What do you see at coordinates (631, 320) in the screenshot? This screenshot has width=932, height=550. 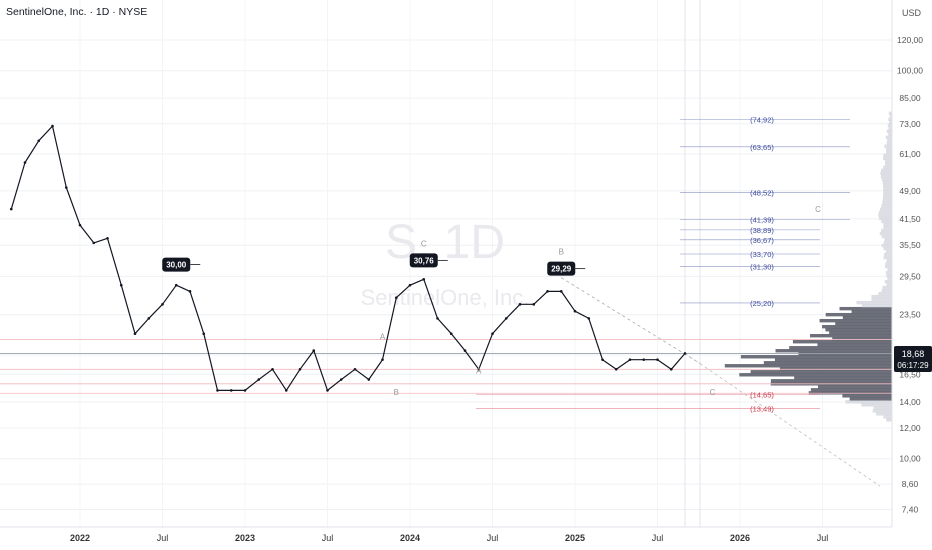 I see `projection-upper` at bounding box center [631, 320].